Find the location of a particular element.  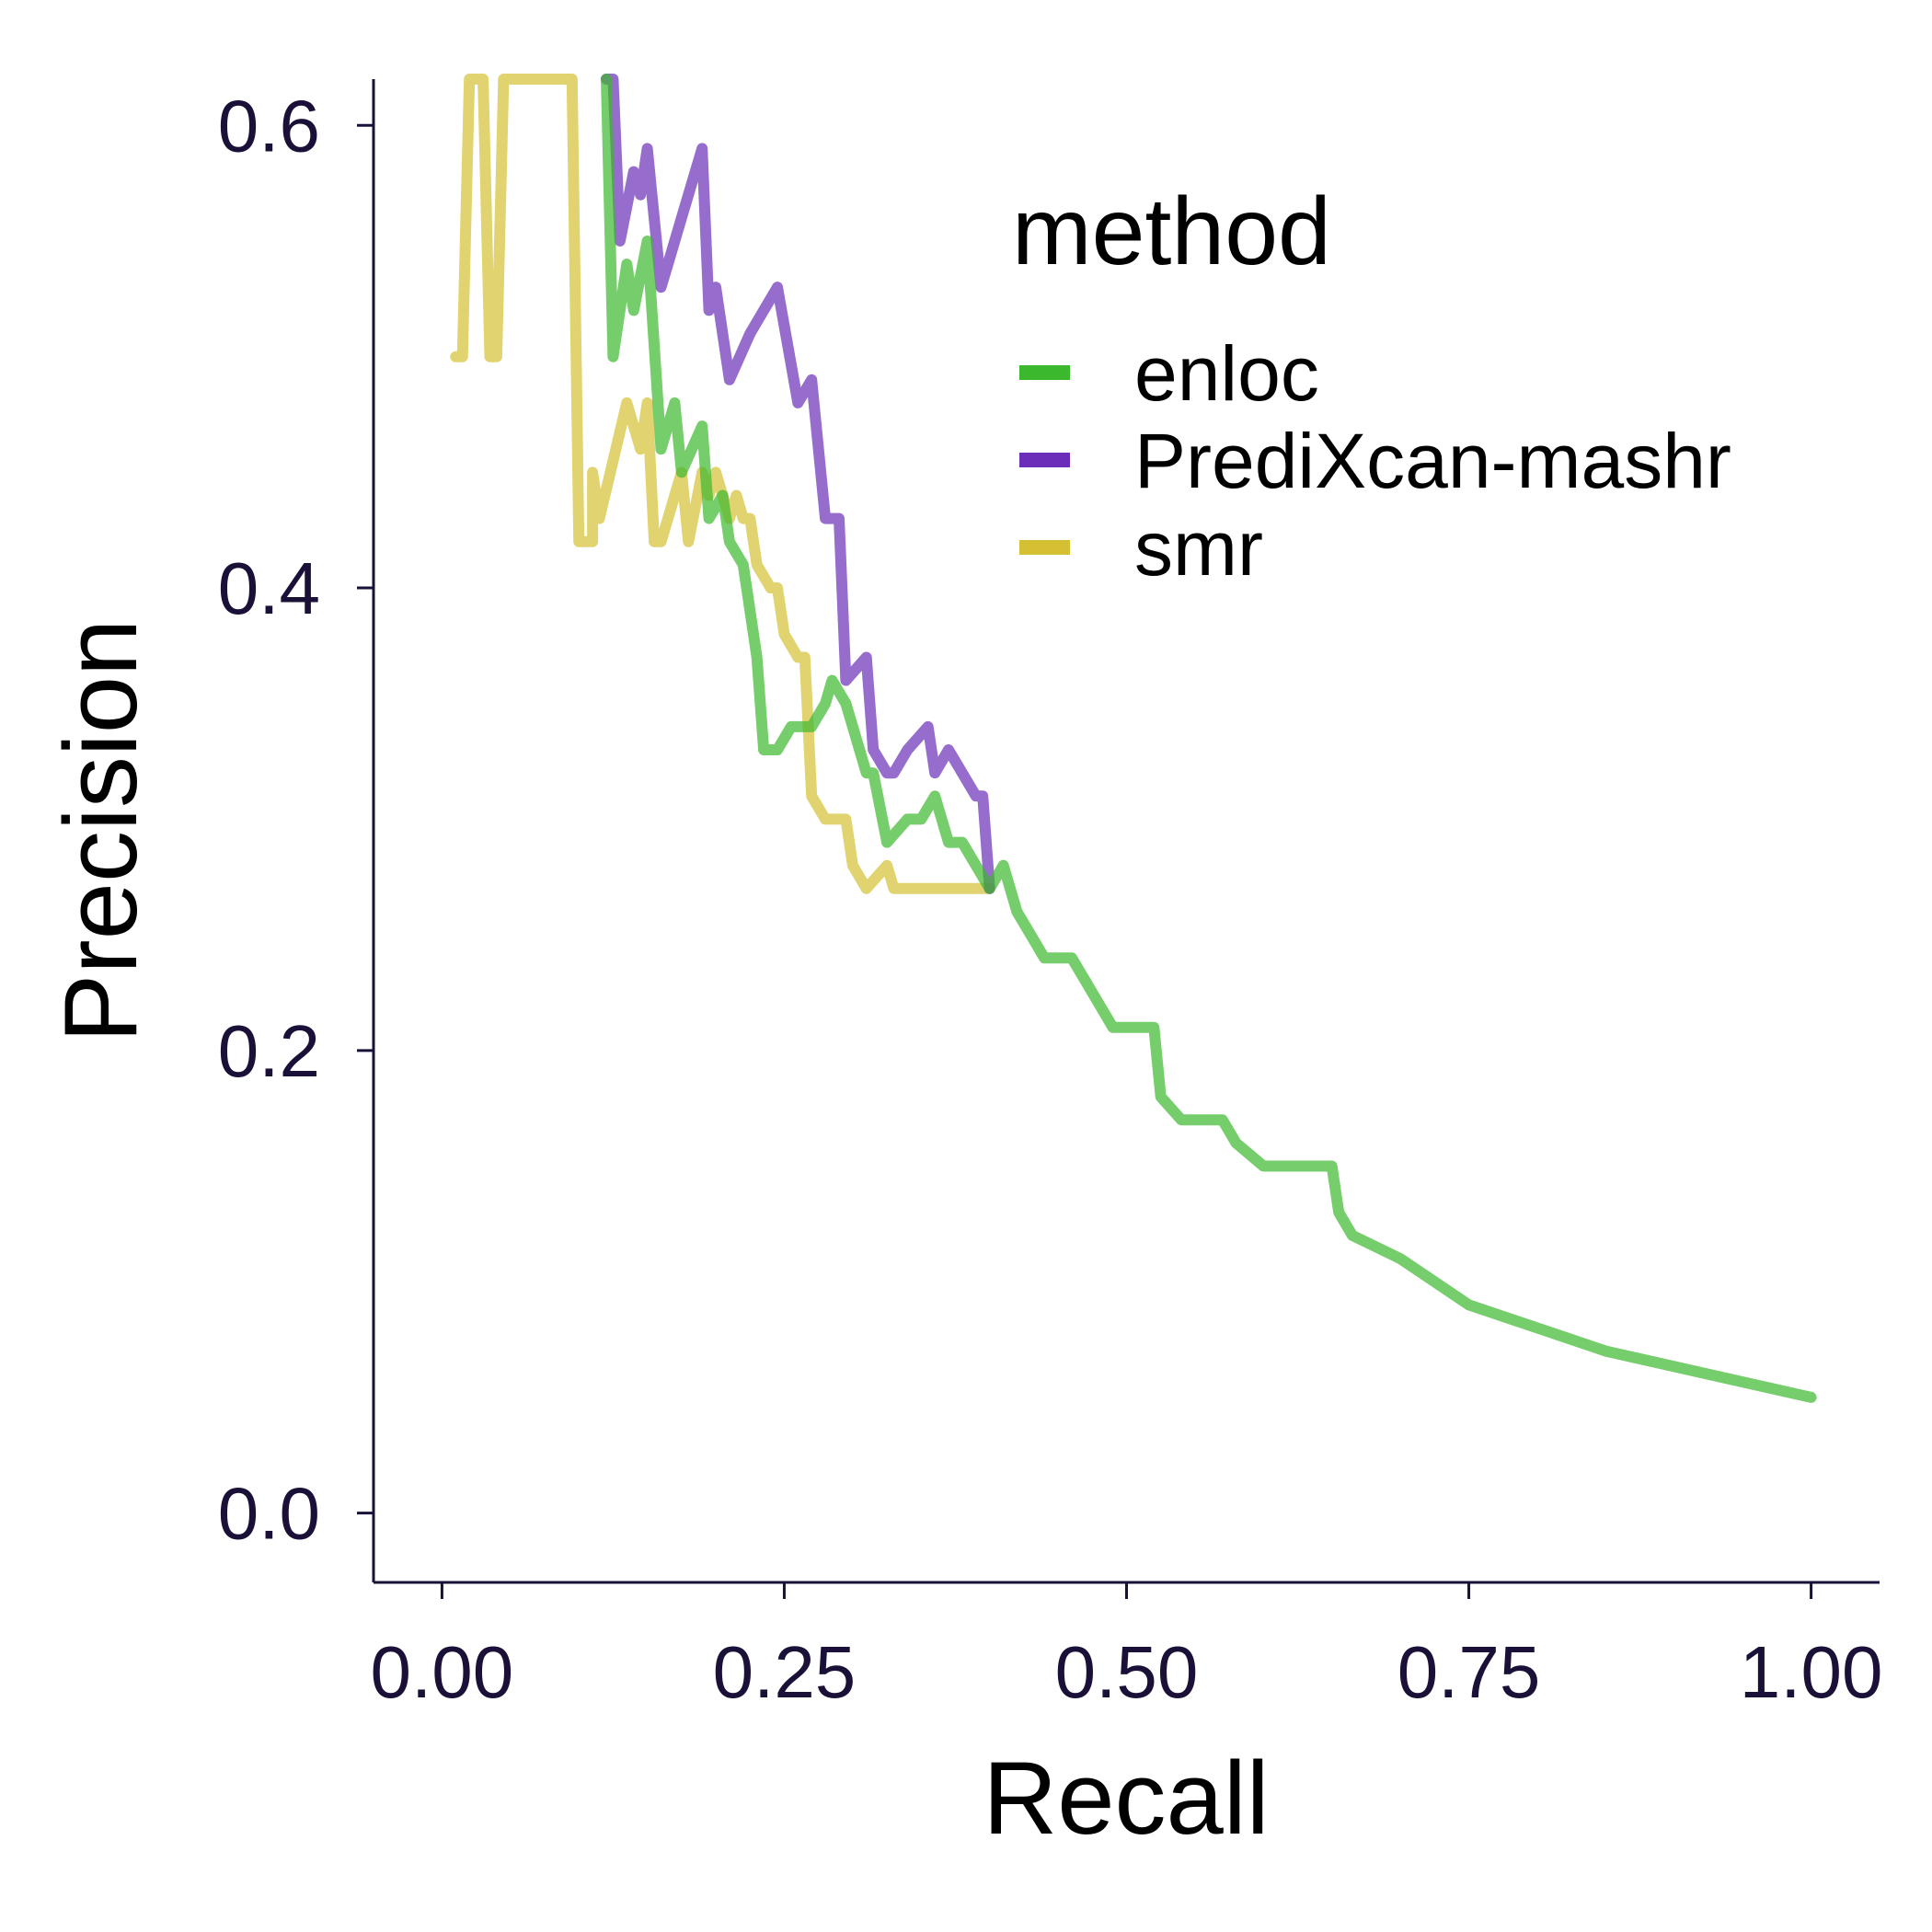

x-ticks: 0.00 0.25 0.50 0.75 1.00 is located at coordinates (1127, 1647).